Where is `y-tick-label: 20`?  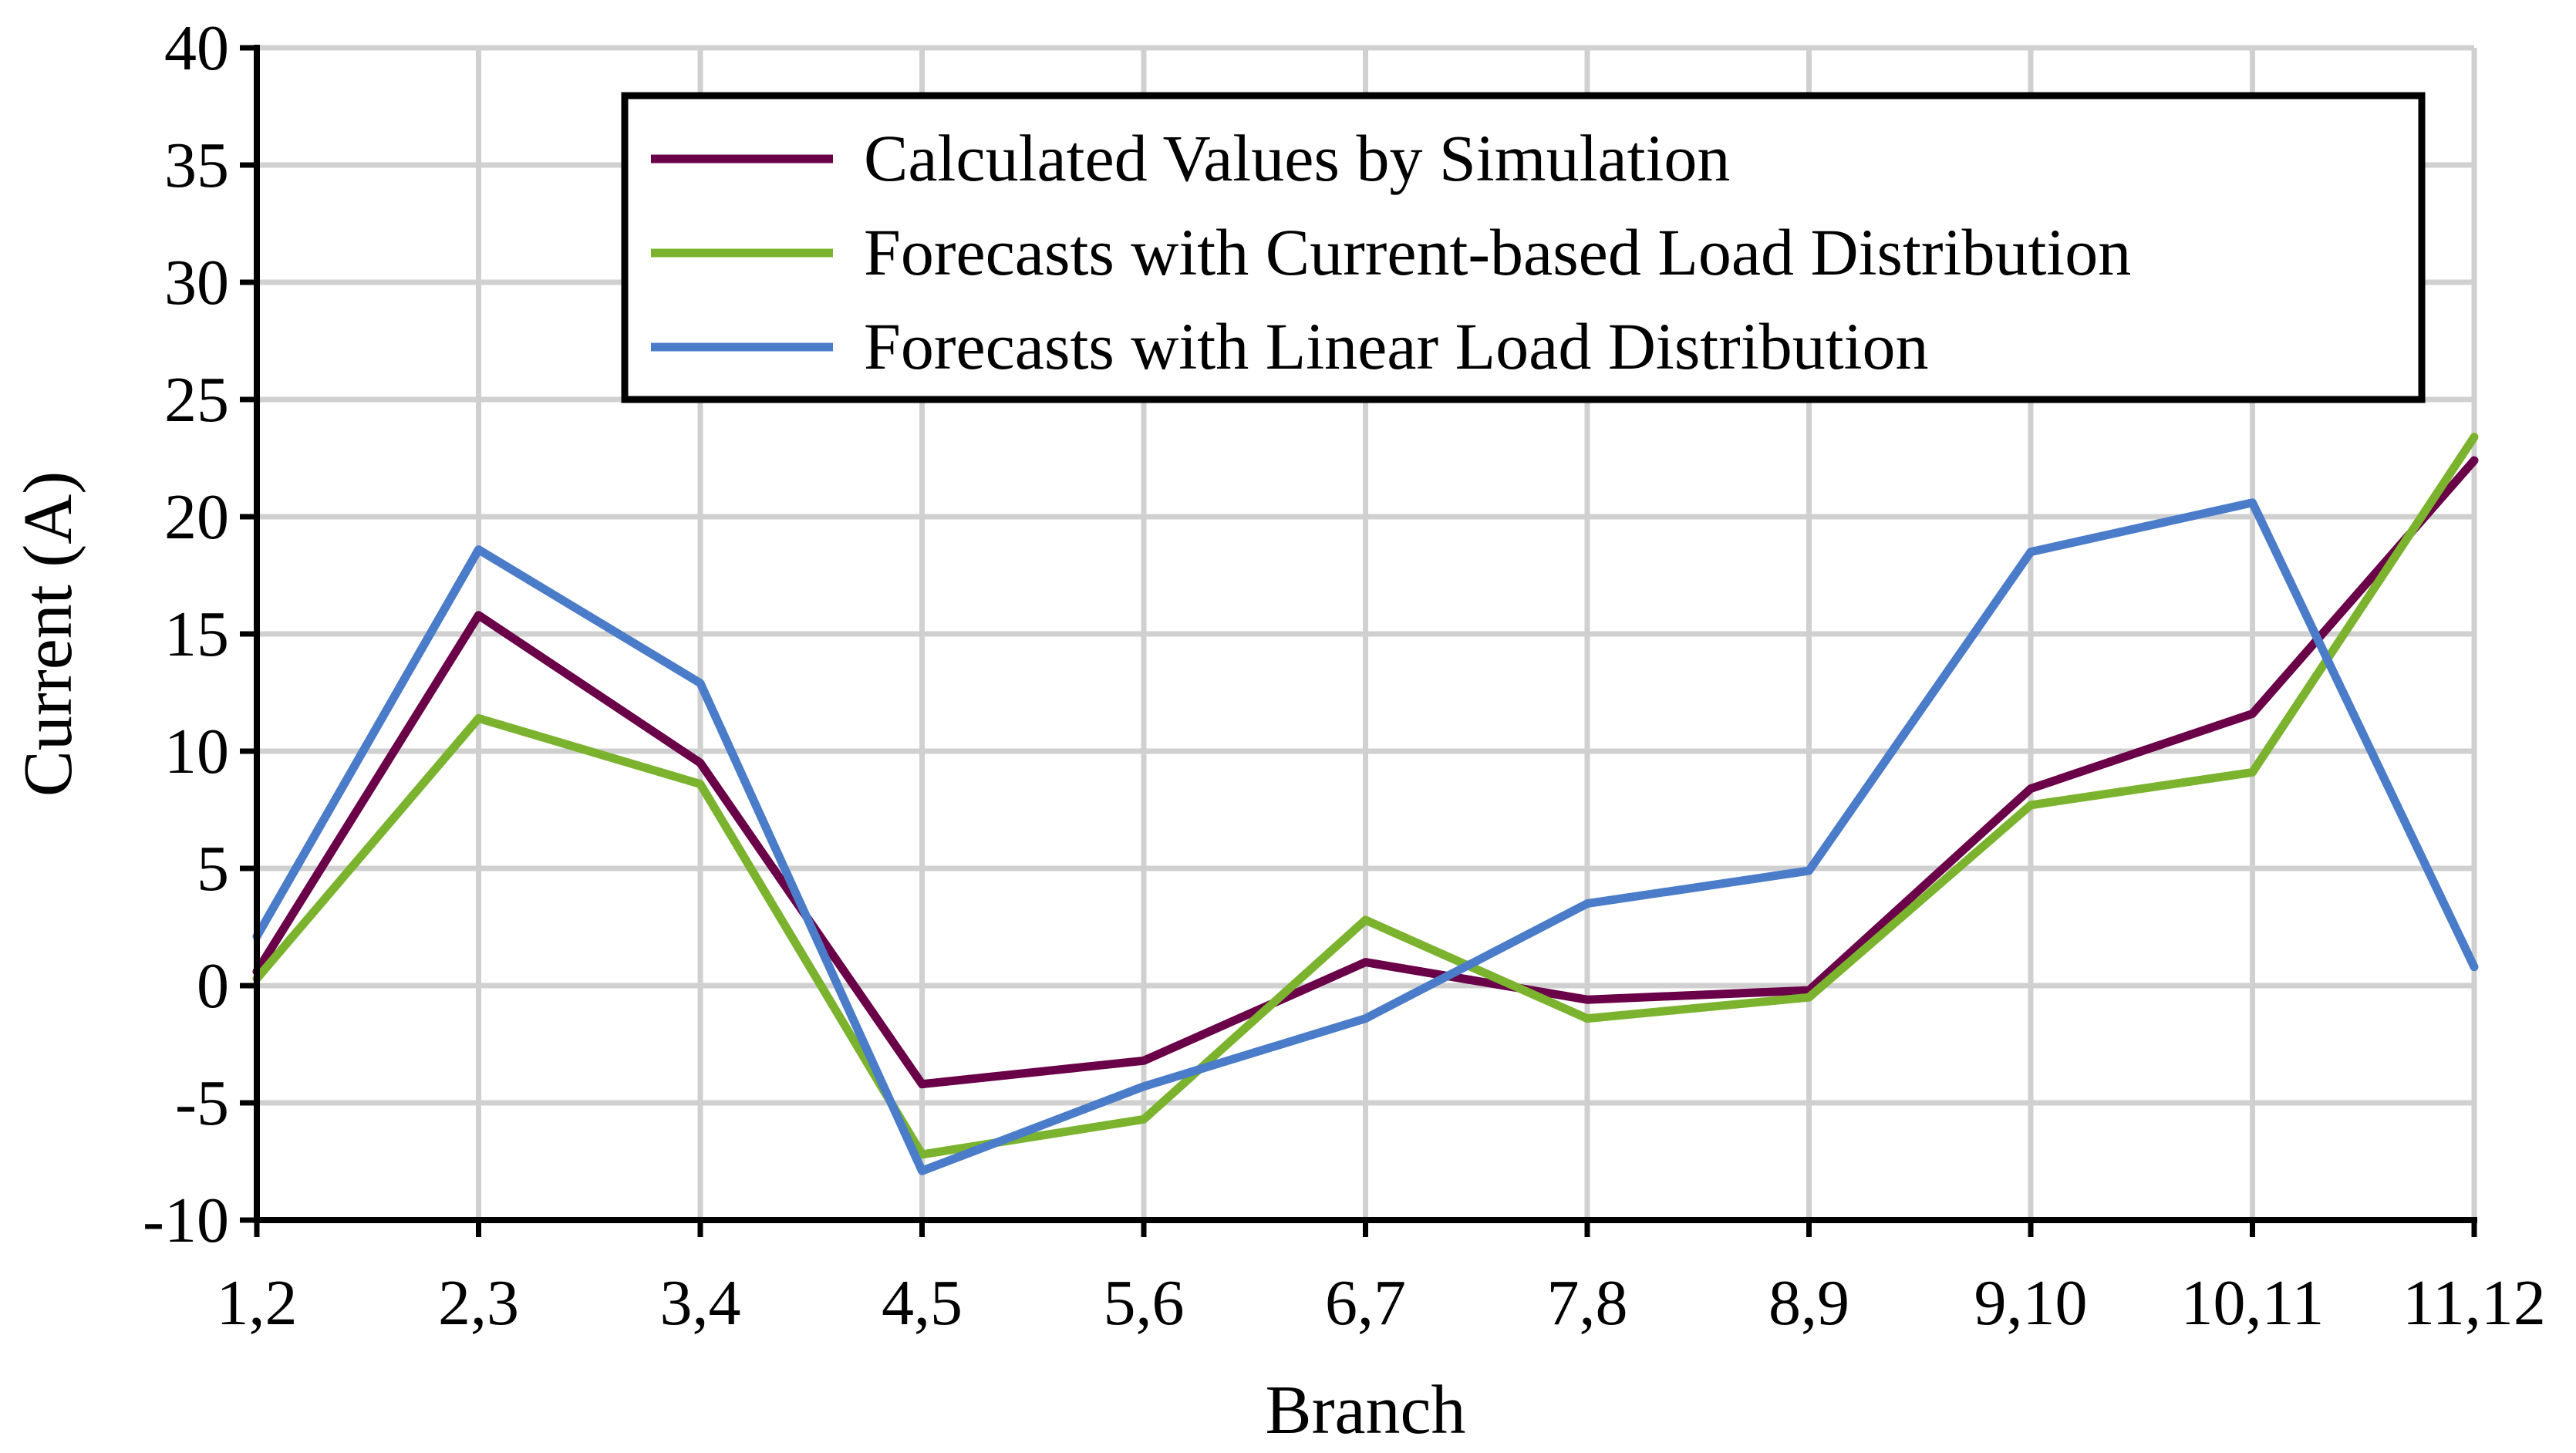 y-tick-label: 20 is located at coordinates (196, 517).